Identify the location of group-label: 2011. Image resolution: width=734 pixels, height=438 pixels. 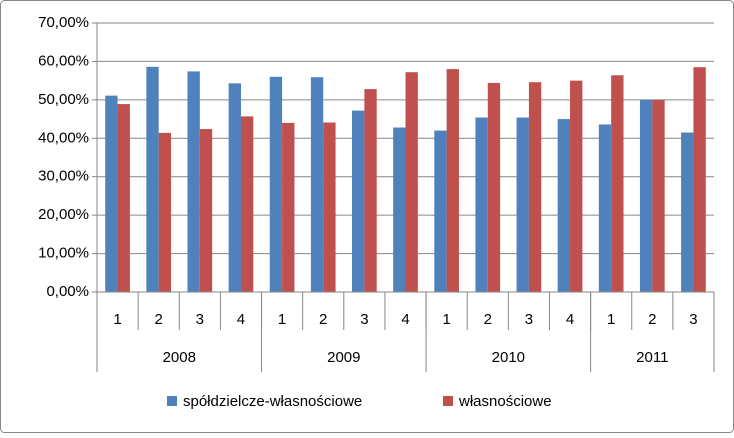
(652, 357).